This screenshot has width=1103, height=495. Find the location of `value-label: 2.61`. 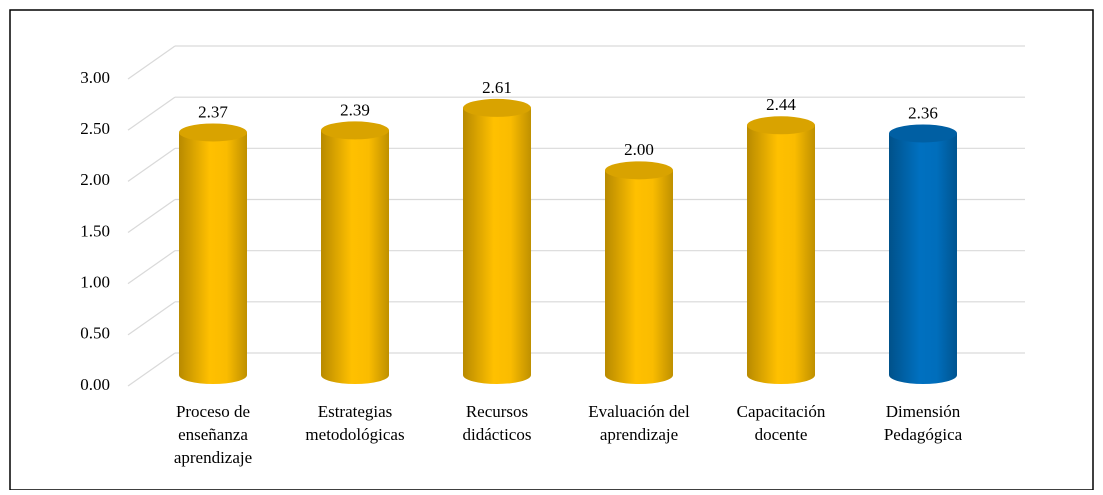

value-label: 2.61 is located at coordinates (497, 87).